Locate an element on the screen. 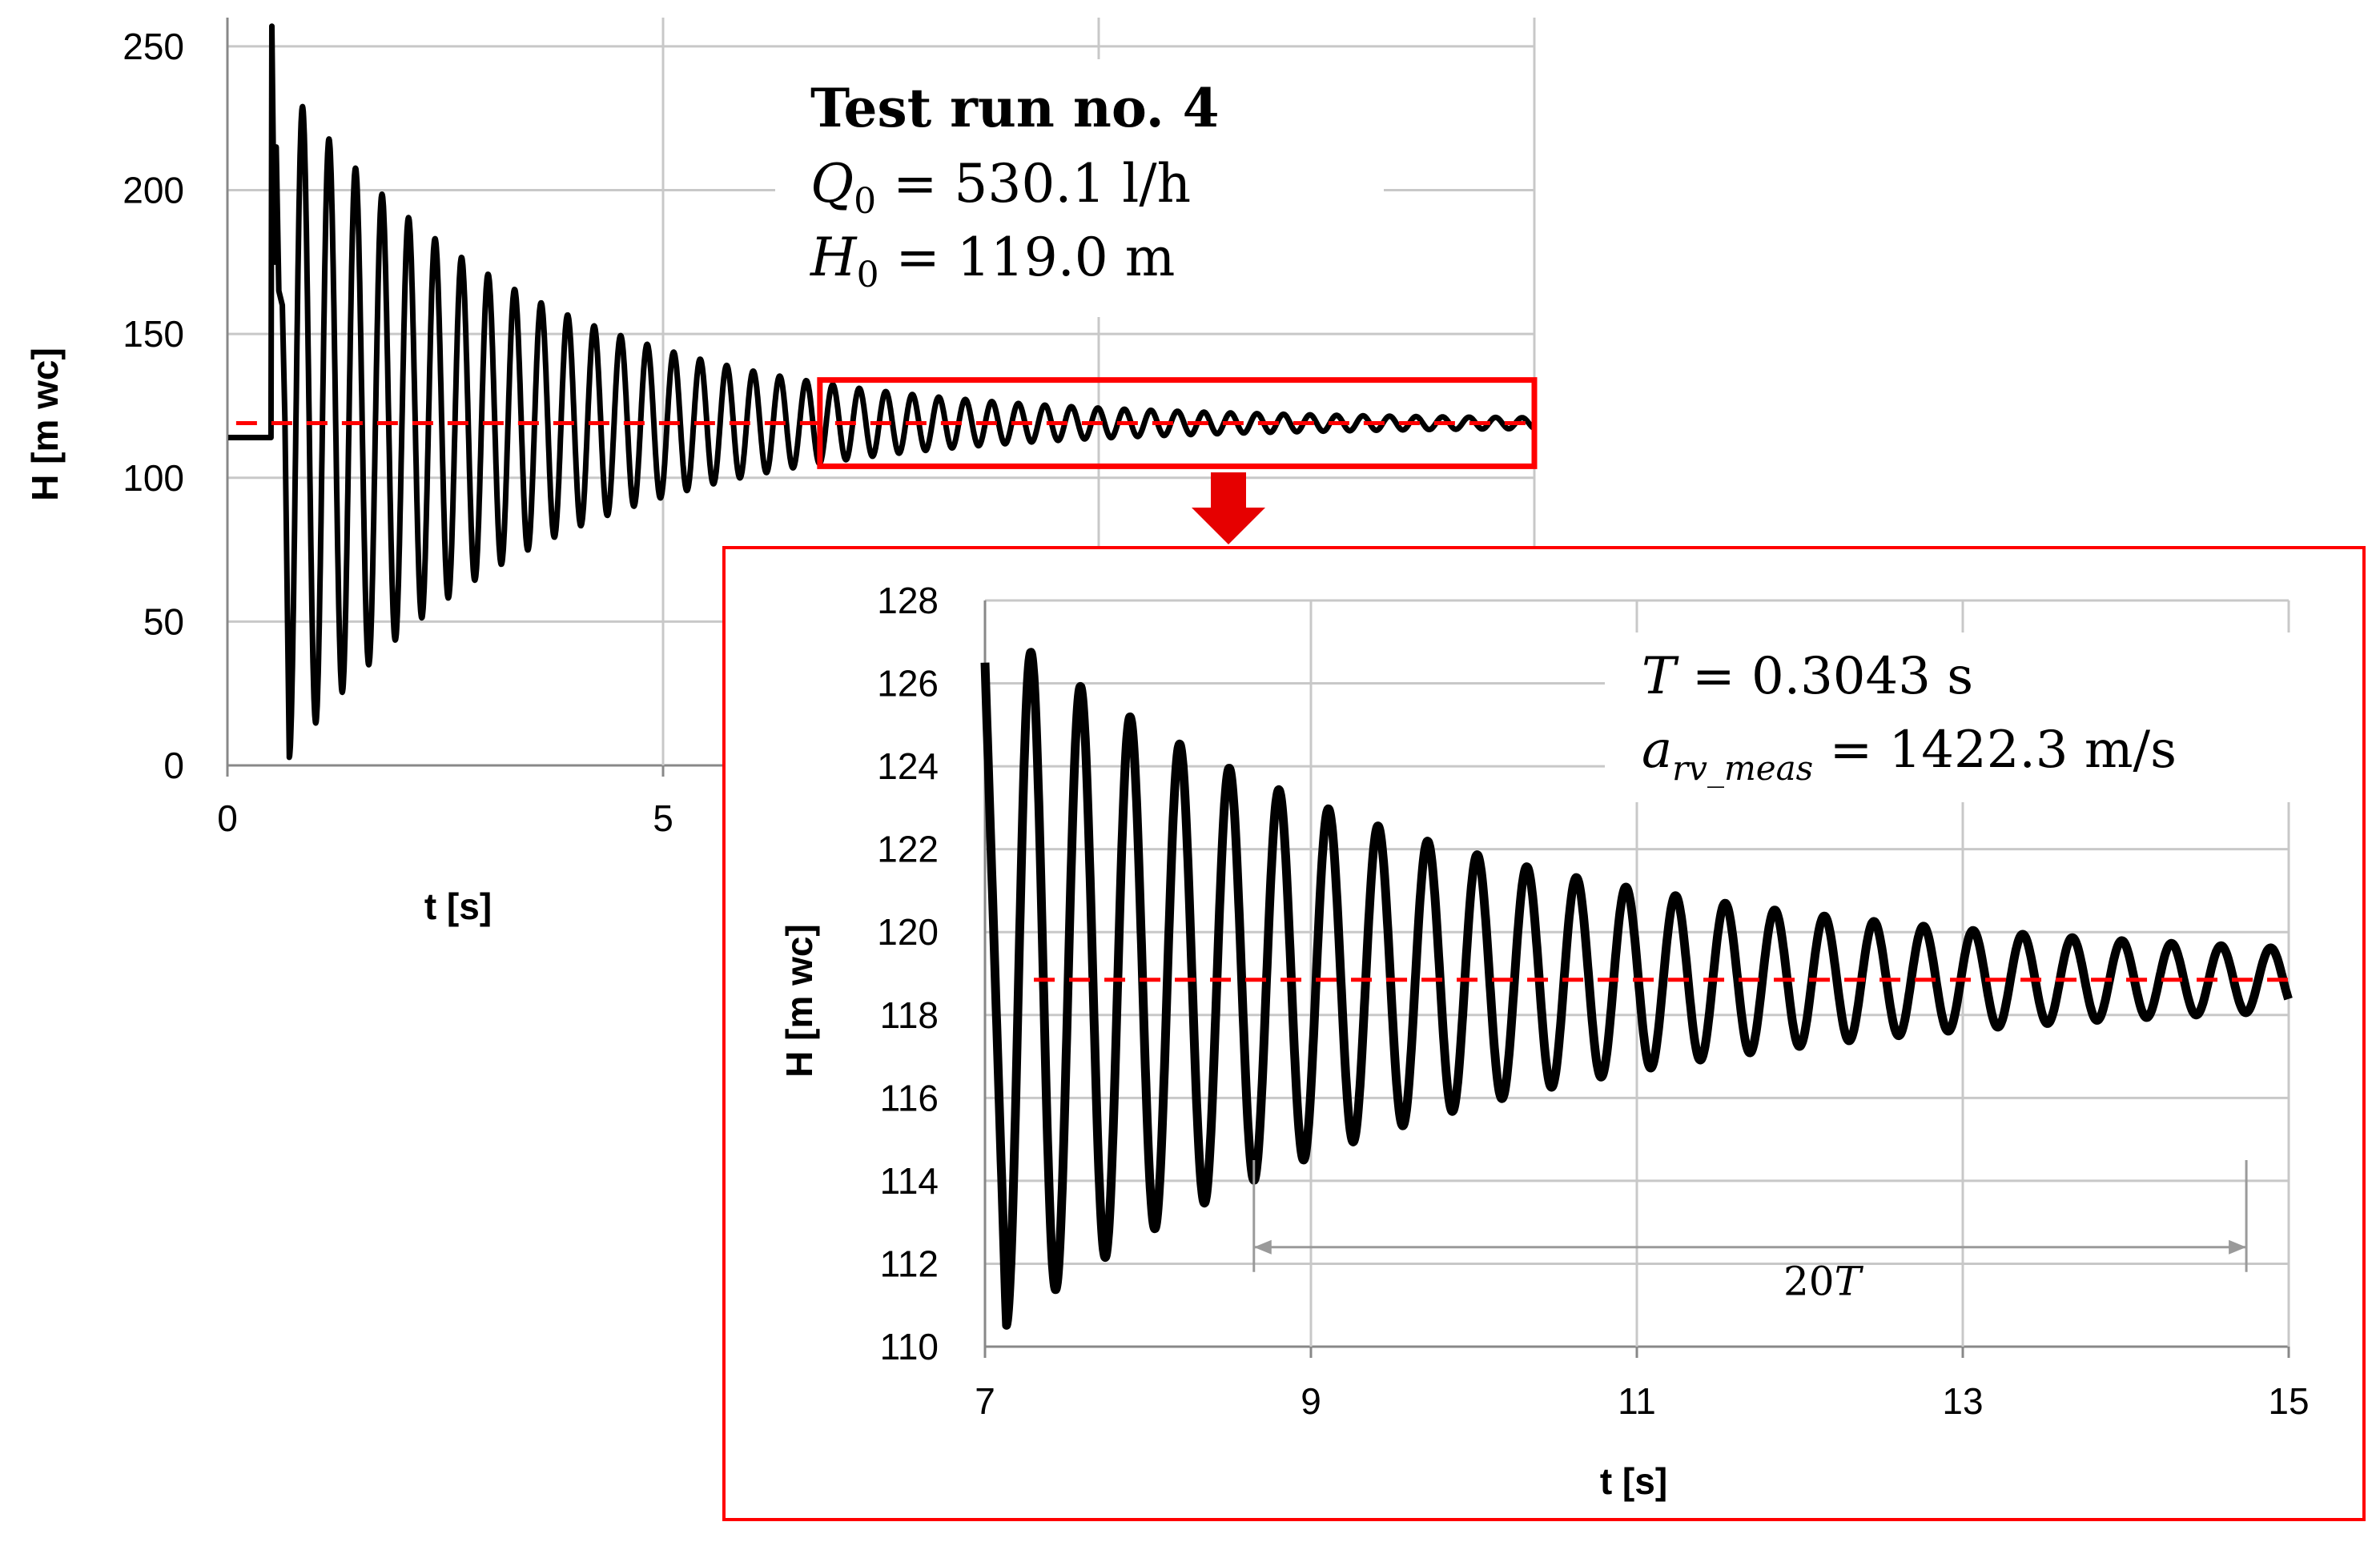 This screenshot has height=1550, width=2380. period-symbol: T is located at coordinates (1661, 676).